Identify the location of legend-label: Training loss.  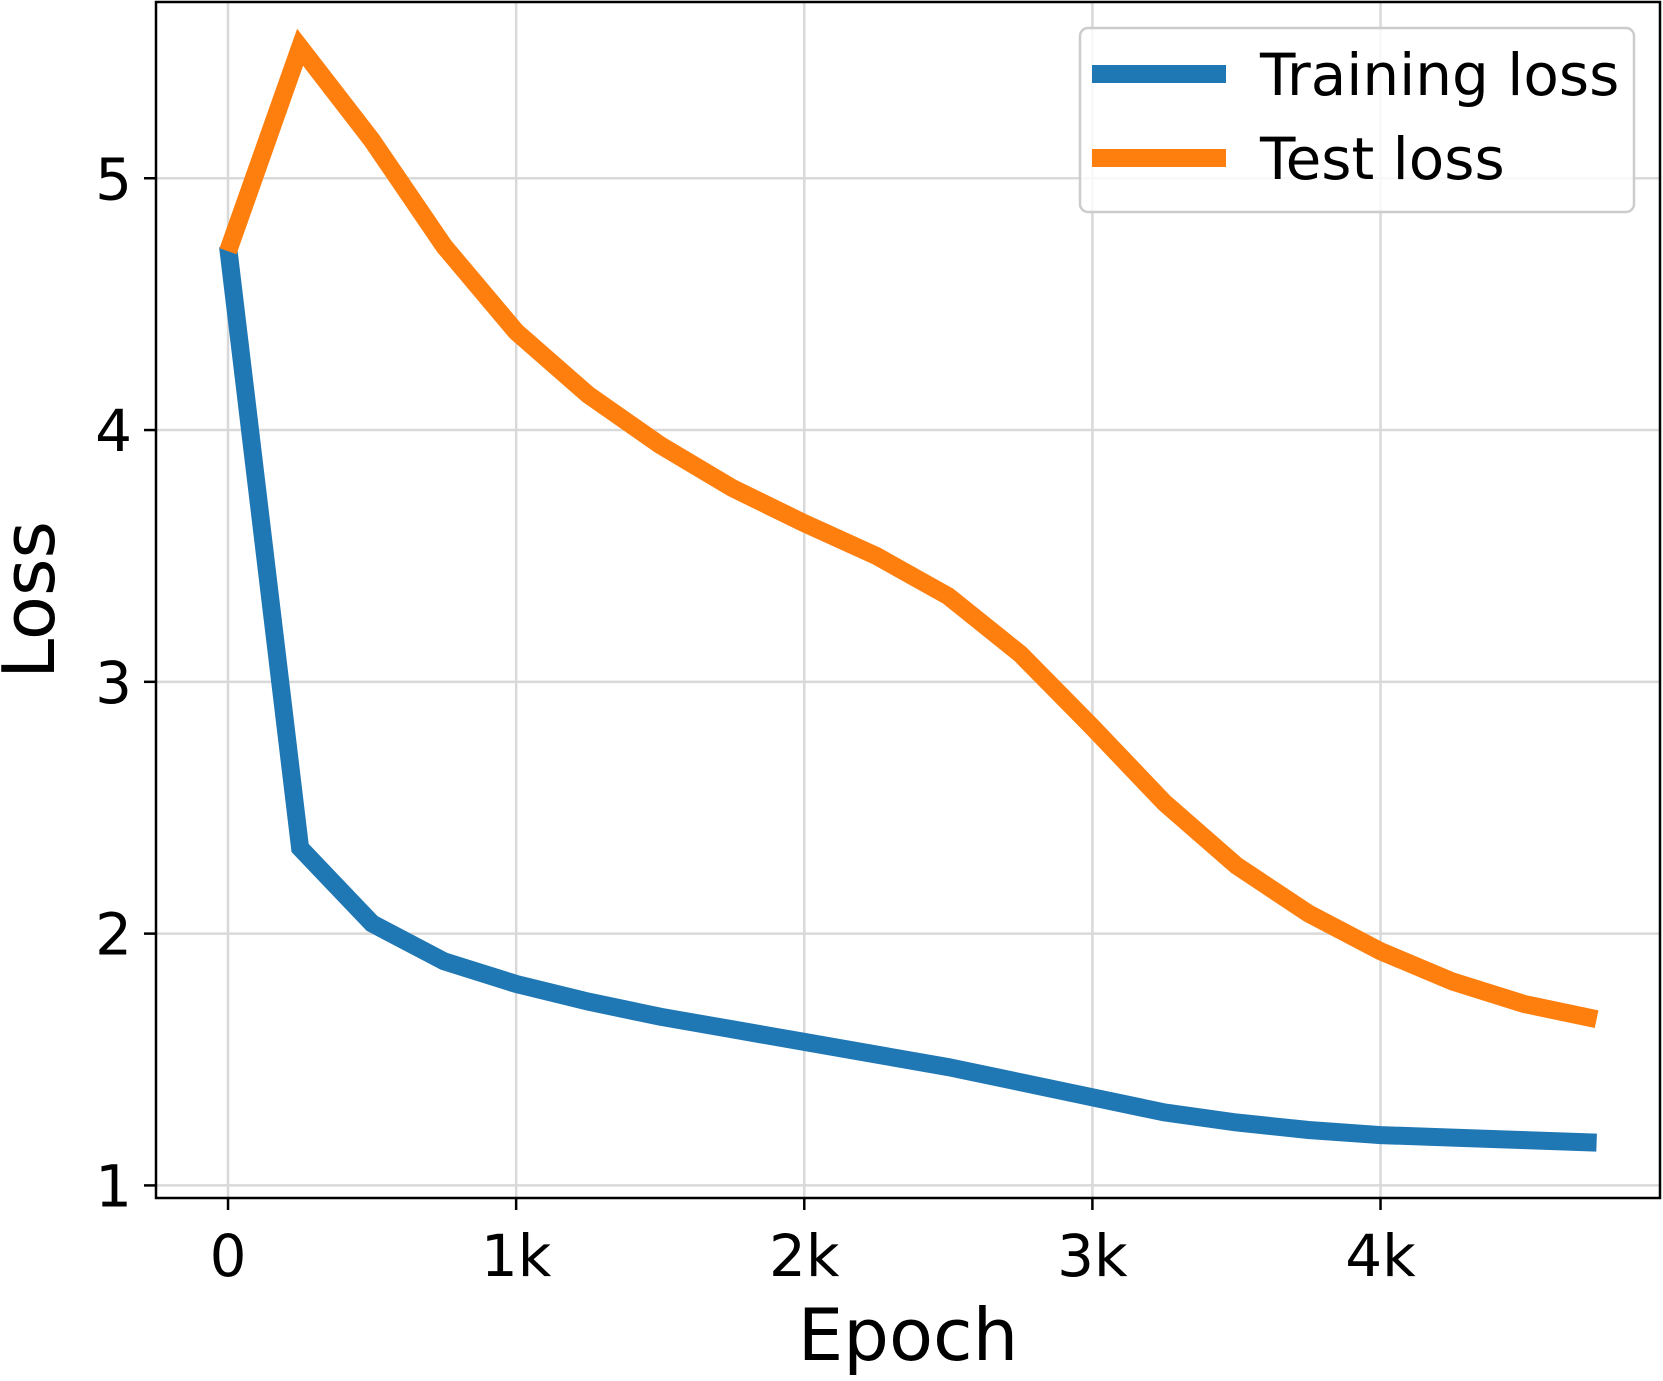
(1439, 75).